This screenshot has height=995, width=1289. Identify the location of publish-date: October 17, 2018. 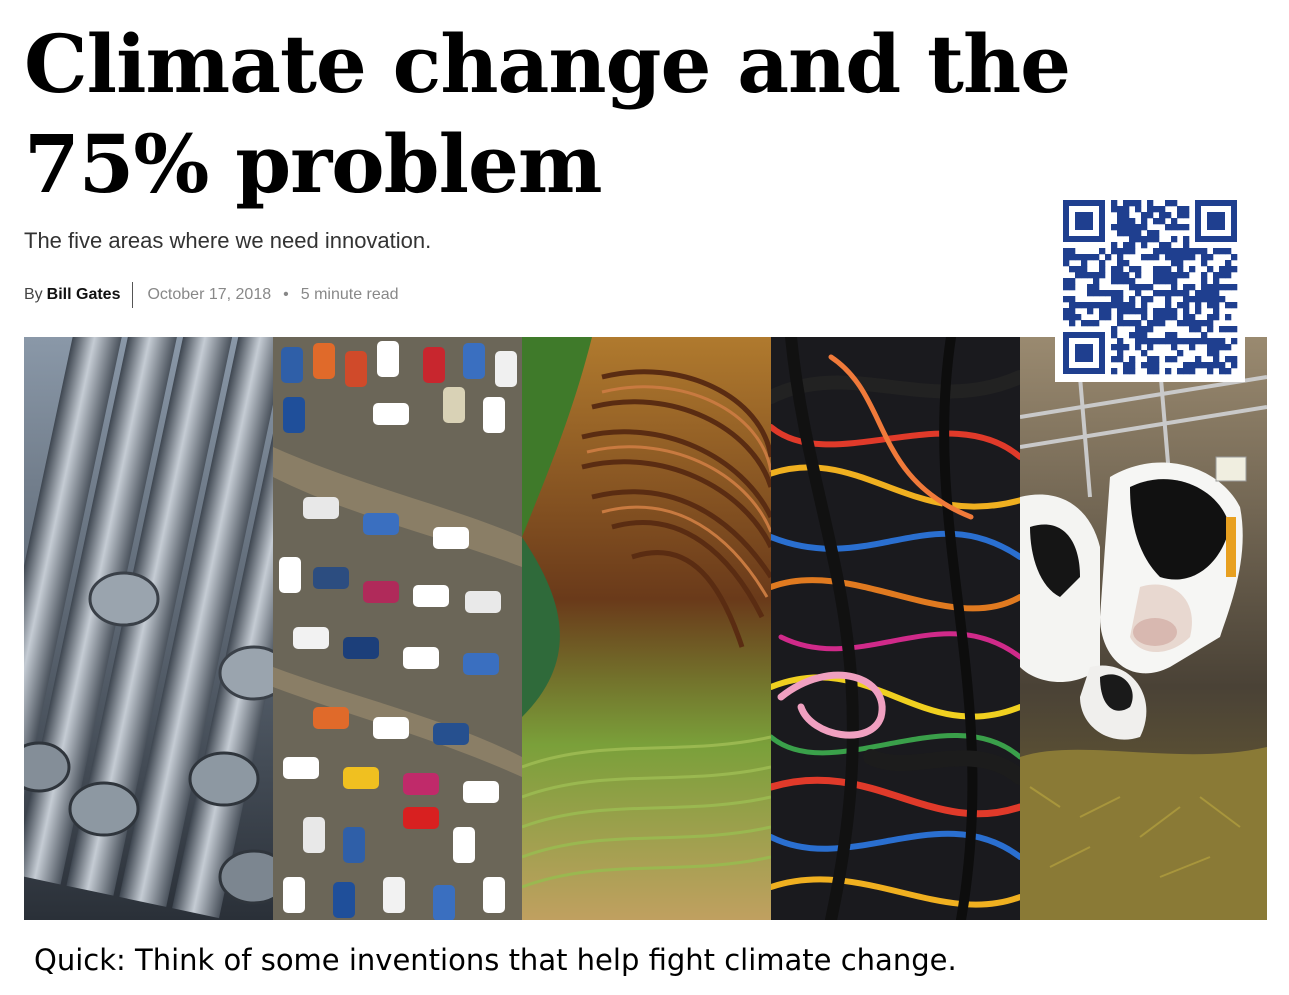
(209, 294).